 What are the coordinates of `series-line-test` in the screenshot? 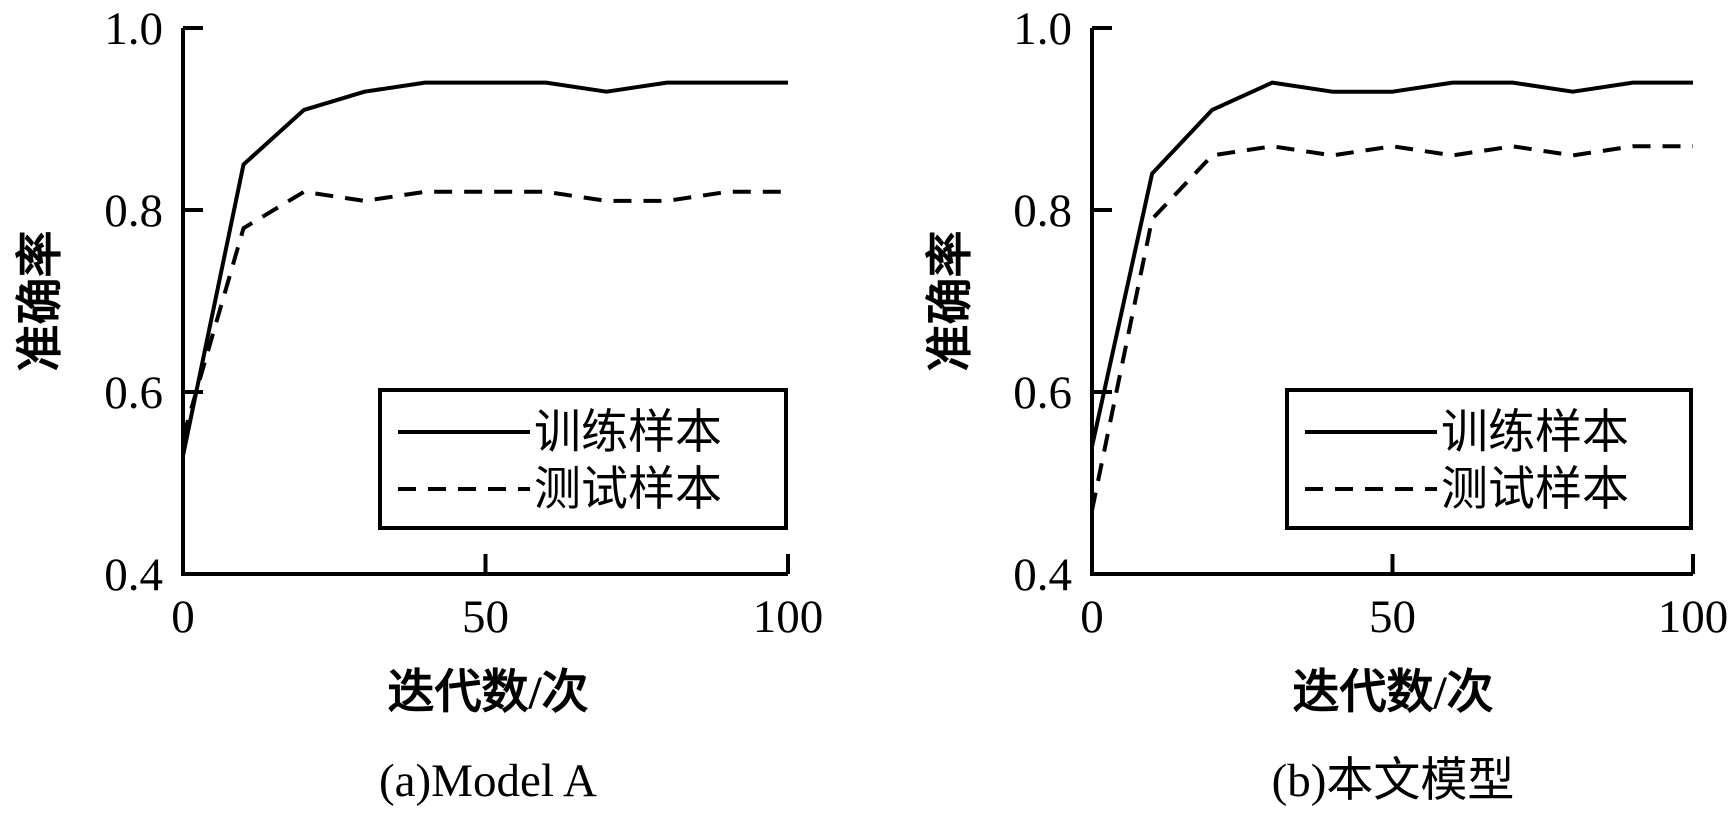 It's located at (484, 314).